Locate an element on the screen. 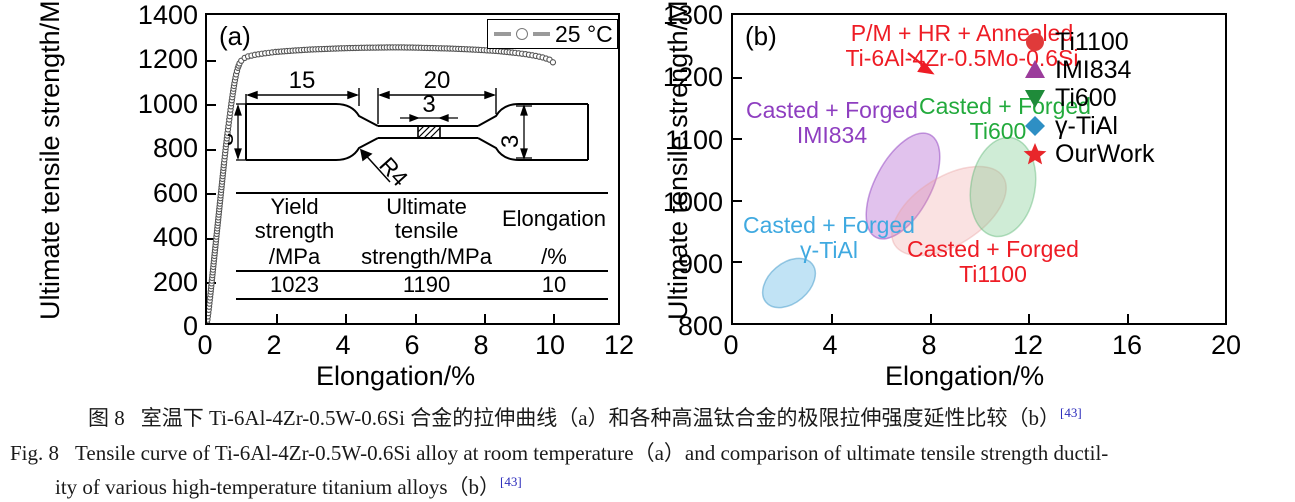 The image size is (1295, 502). header-ultimate-strength: Ultimate tensile is located at coordinates (426, 218).